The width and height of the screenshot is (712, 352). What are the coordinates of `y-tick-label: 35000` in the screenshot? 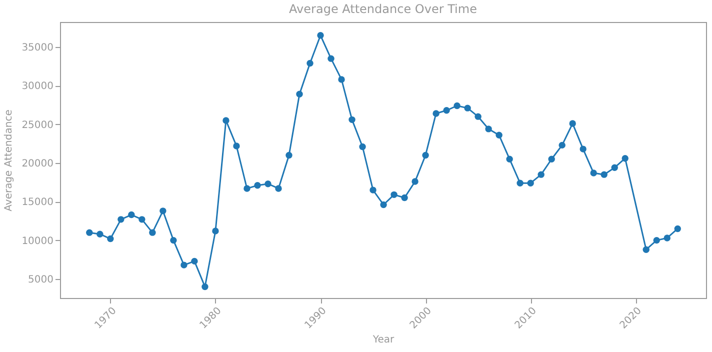 It's located at (38, 48).